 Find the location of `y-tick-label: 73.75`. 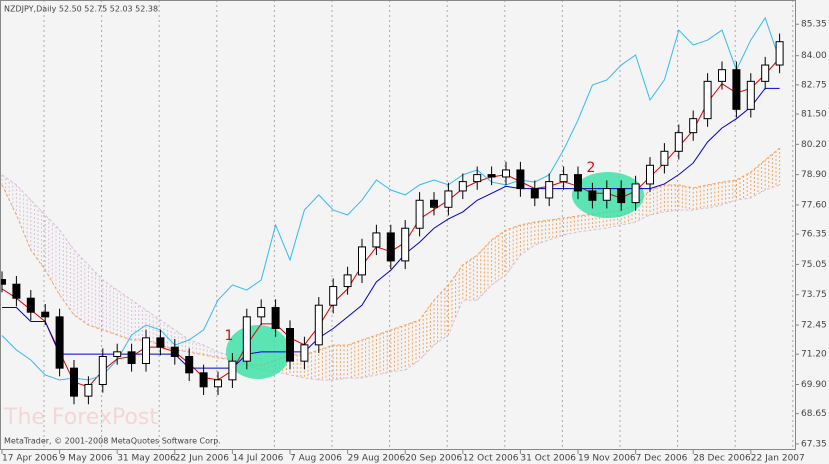

y-tick-label: 73.75 is located at coordinates (814, 295).